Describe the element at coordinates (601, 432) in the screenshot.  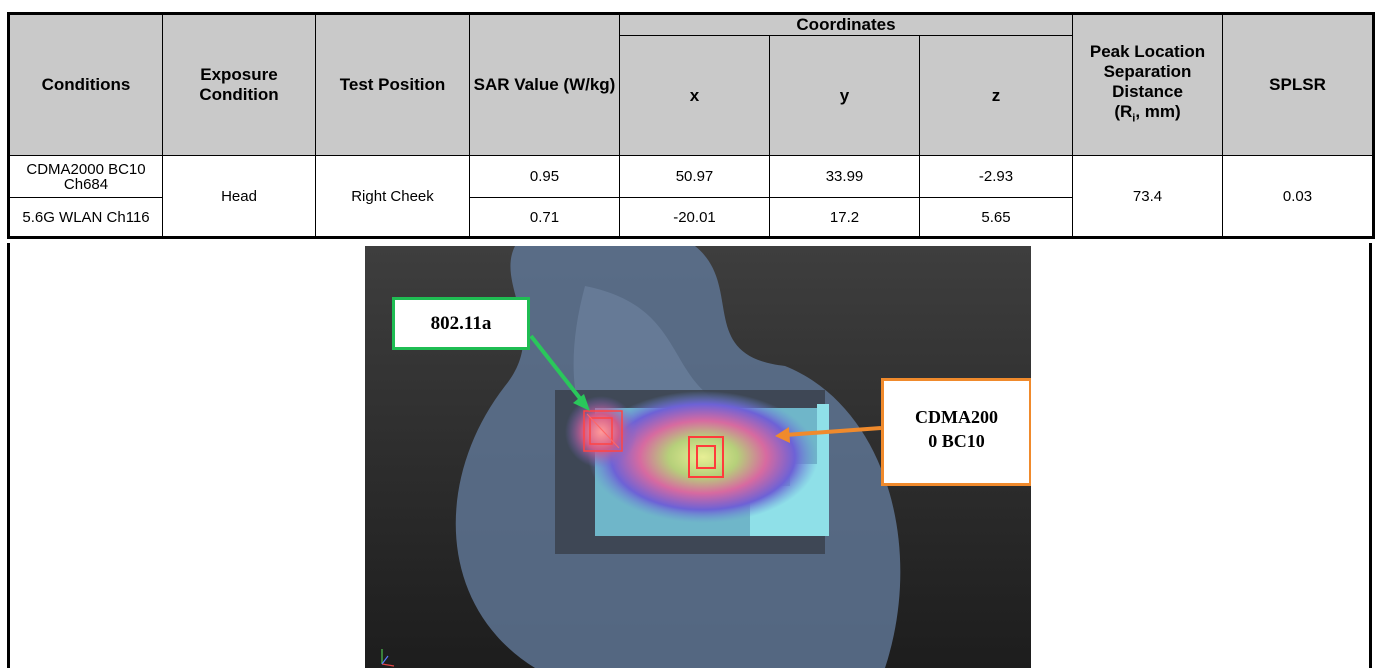
I see `wlan-hotspot` at that location.